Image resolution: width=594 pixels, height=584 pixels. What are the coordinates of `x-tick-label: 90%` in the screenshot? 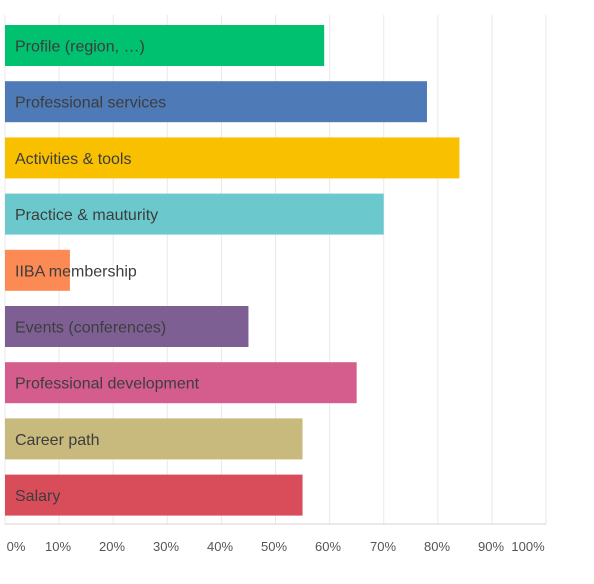 It's located at (491, 546).